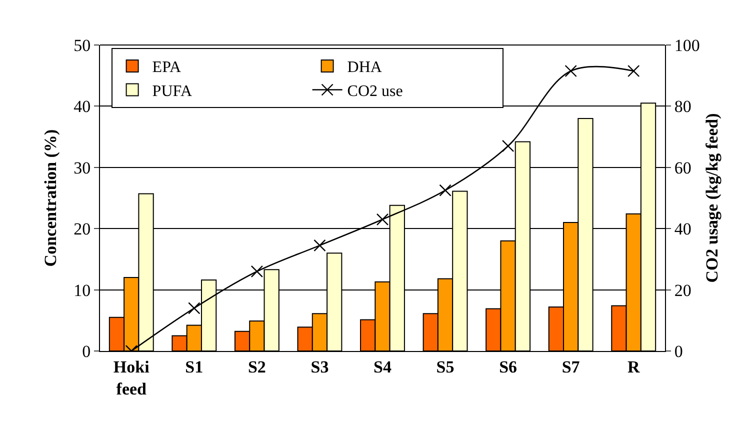 The width and height of the screenshot is (750, 423). Describe the element at coordinates (375, 91) in the screenshot. I see `legend-label: CO2 use` at that location.